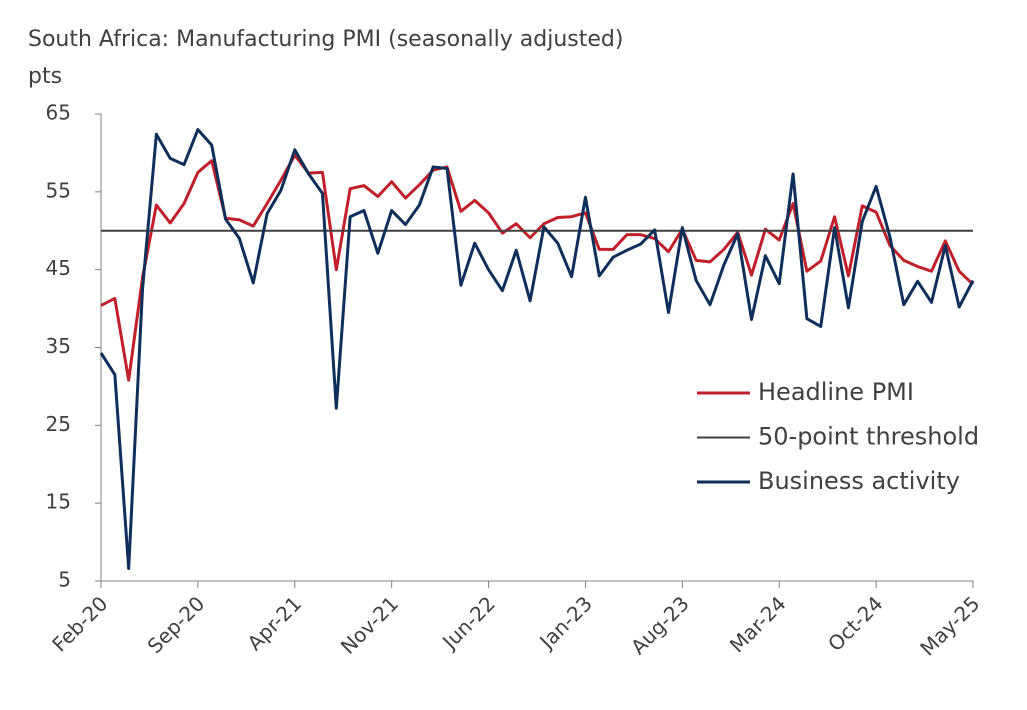 The image size is (1027, 710). What do you see at coordinates (836, 392) in the screenshot?
I see `legend-label: Headline PMI` at bounding box center [836, 392].